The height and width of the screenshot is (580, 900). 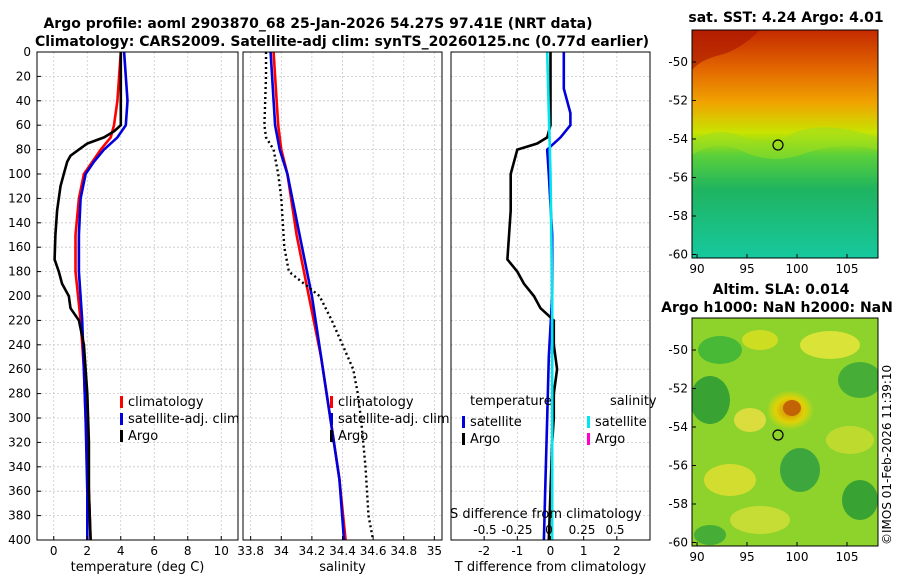 What do you see at coordinates (54, 551) in the screenshot?
I see `temperature-xtick-label: 0` at bounding box center [54, 551].